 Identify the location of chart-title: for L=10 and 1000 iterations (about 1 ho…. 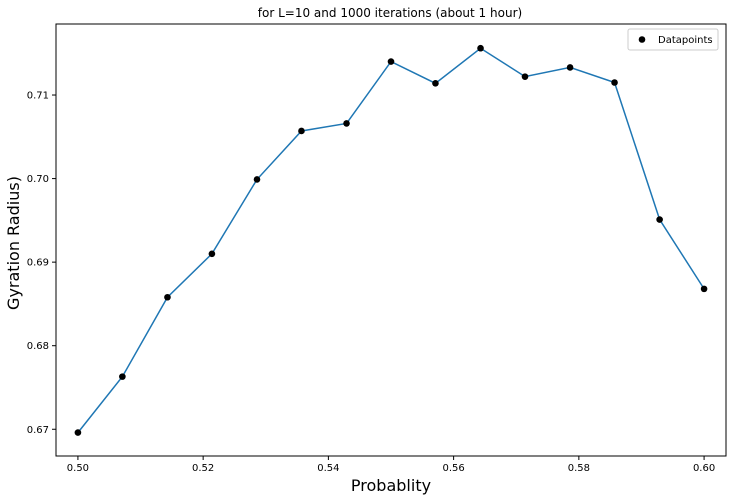
(390, 13).